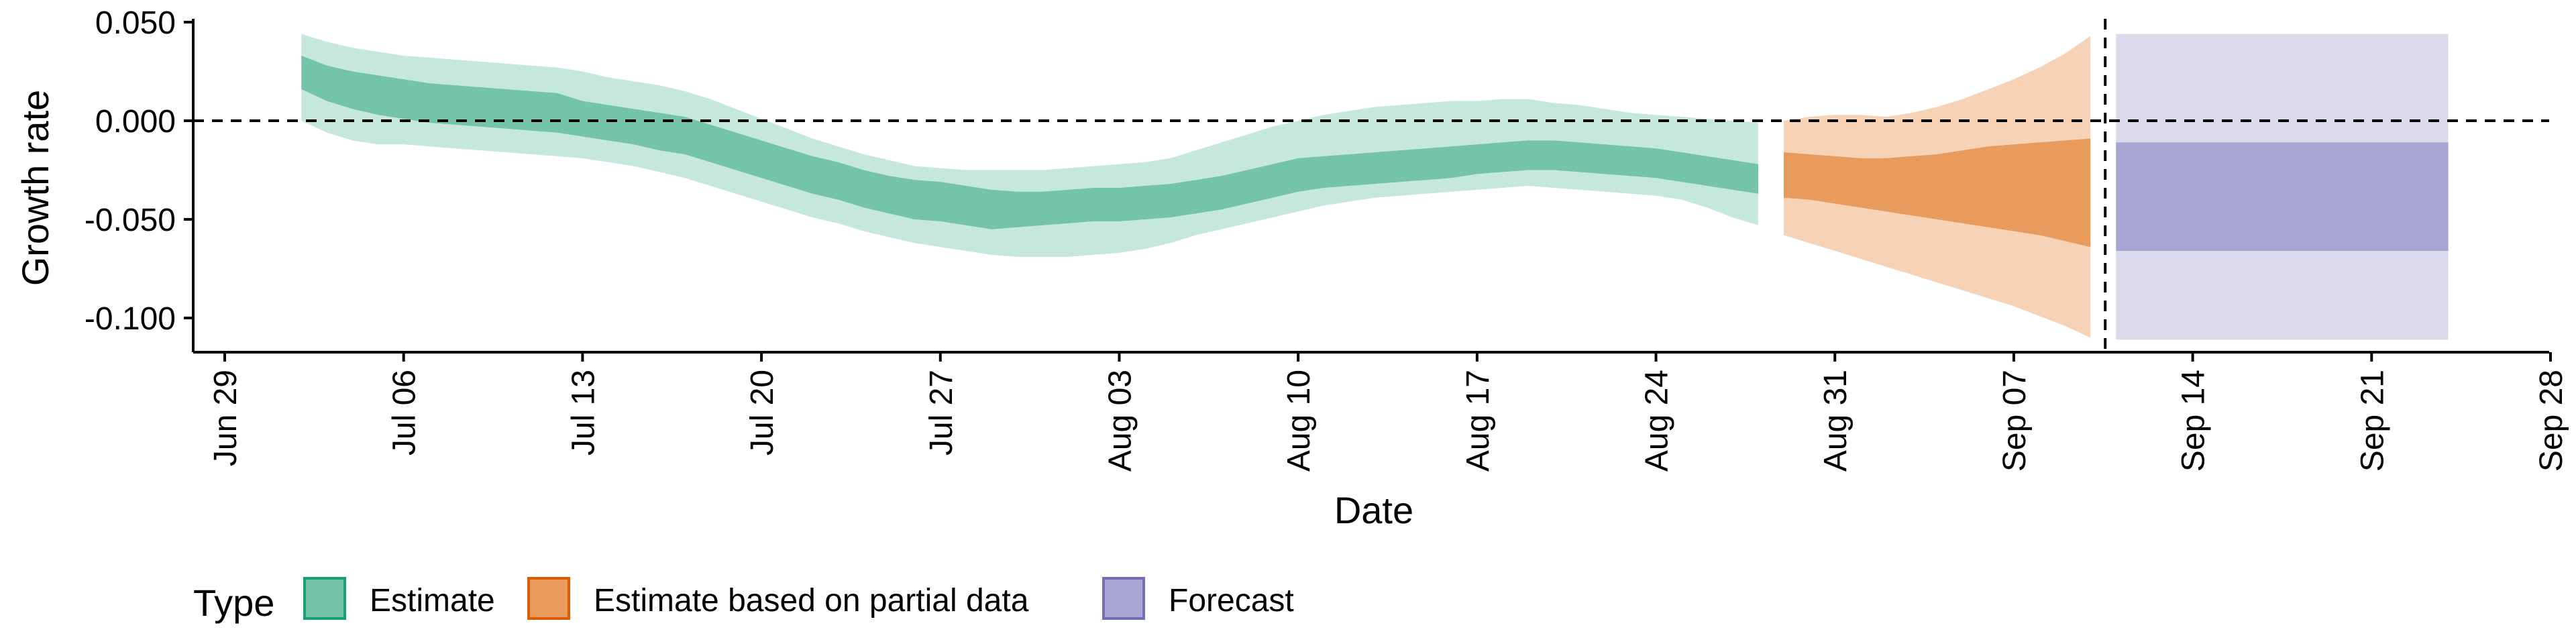  I want to click on forecast-inner-band, so click(2282, 197).